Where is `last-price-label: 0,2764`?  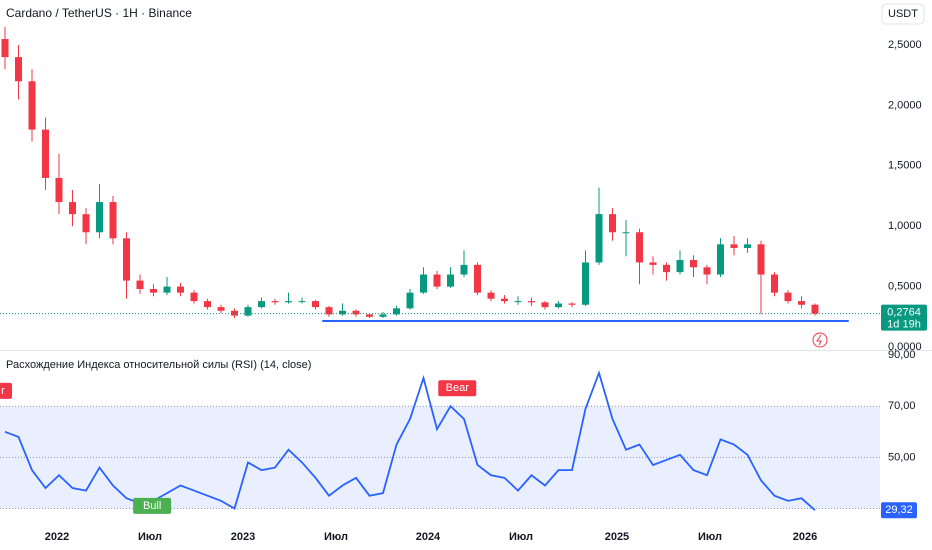
last-price-label: 0,2764 is located at coordinates (904, 313).